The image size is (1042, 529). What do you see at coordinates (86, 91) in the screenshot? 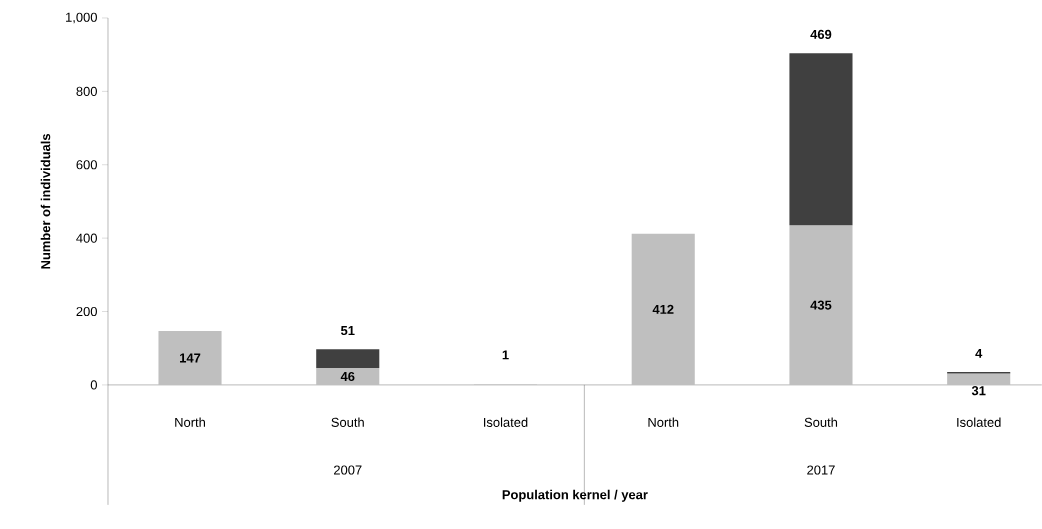
I see `y-tick-label: 800` at bounding box center [86, 91].